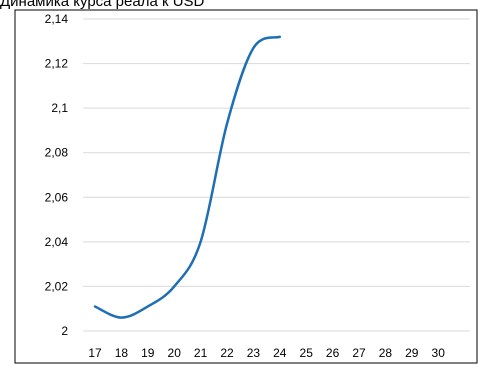 Image resolution: width=478 pixels, height=369 pixels. I want to click on y-tick-label: 2, so click(64, 331).